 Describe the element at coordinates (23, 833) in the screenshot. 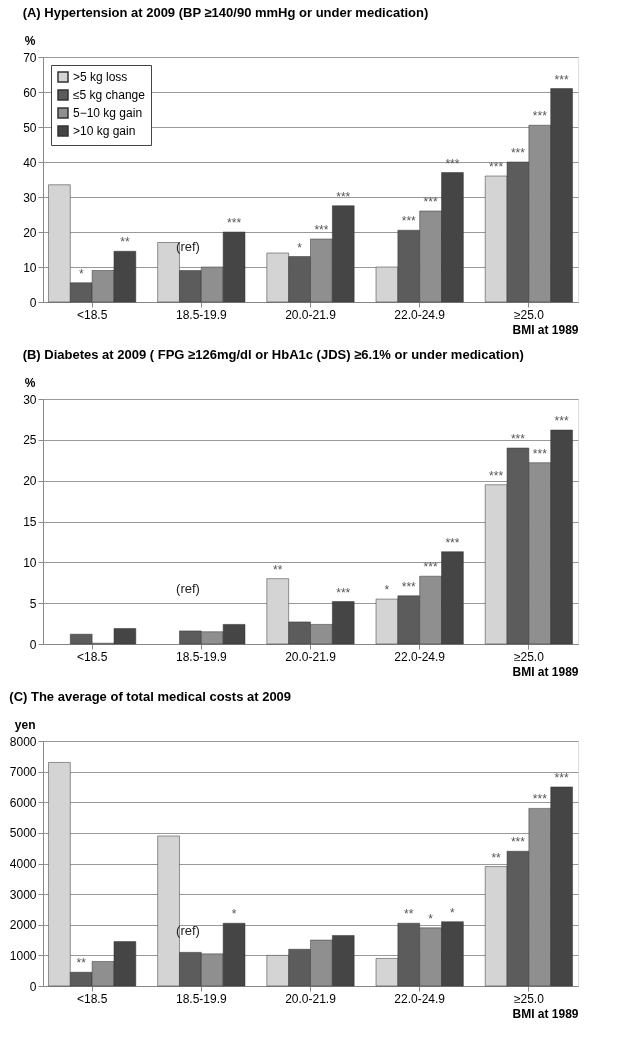

I see `y-tick-label: 5000` at that location.